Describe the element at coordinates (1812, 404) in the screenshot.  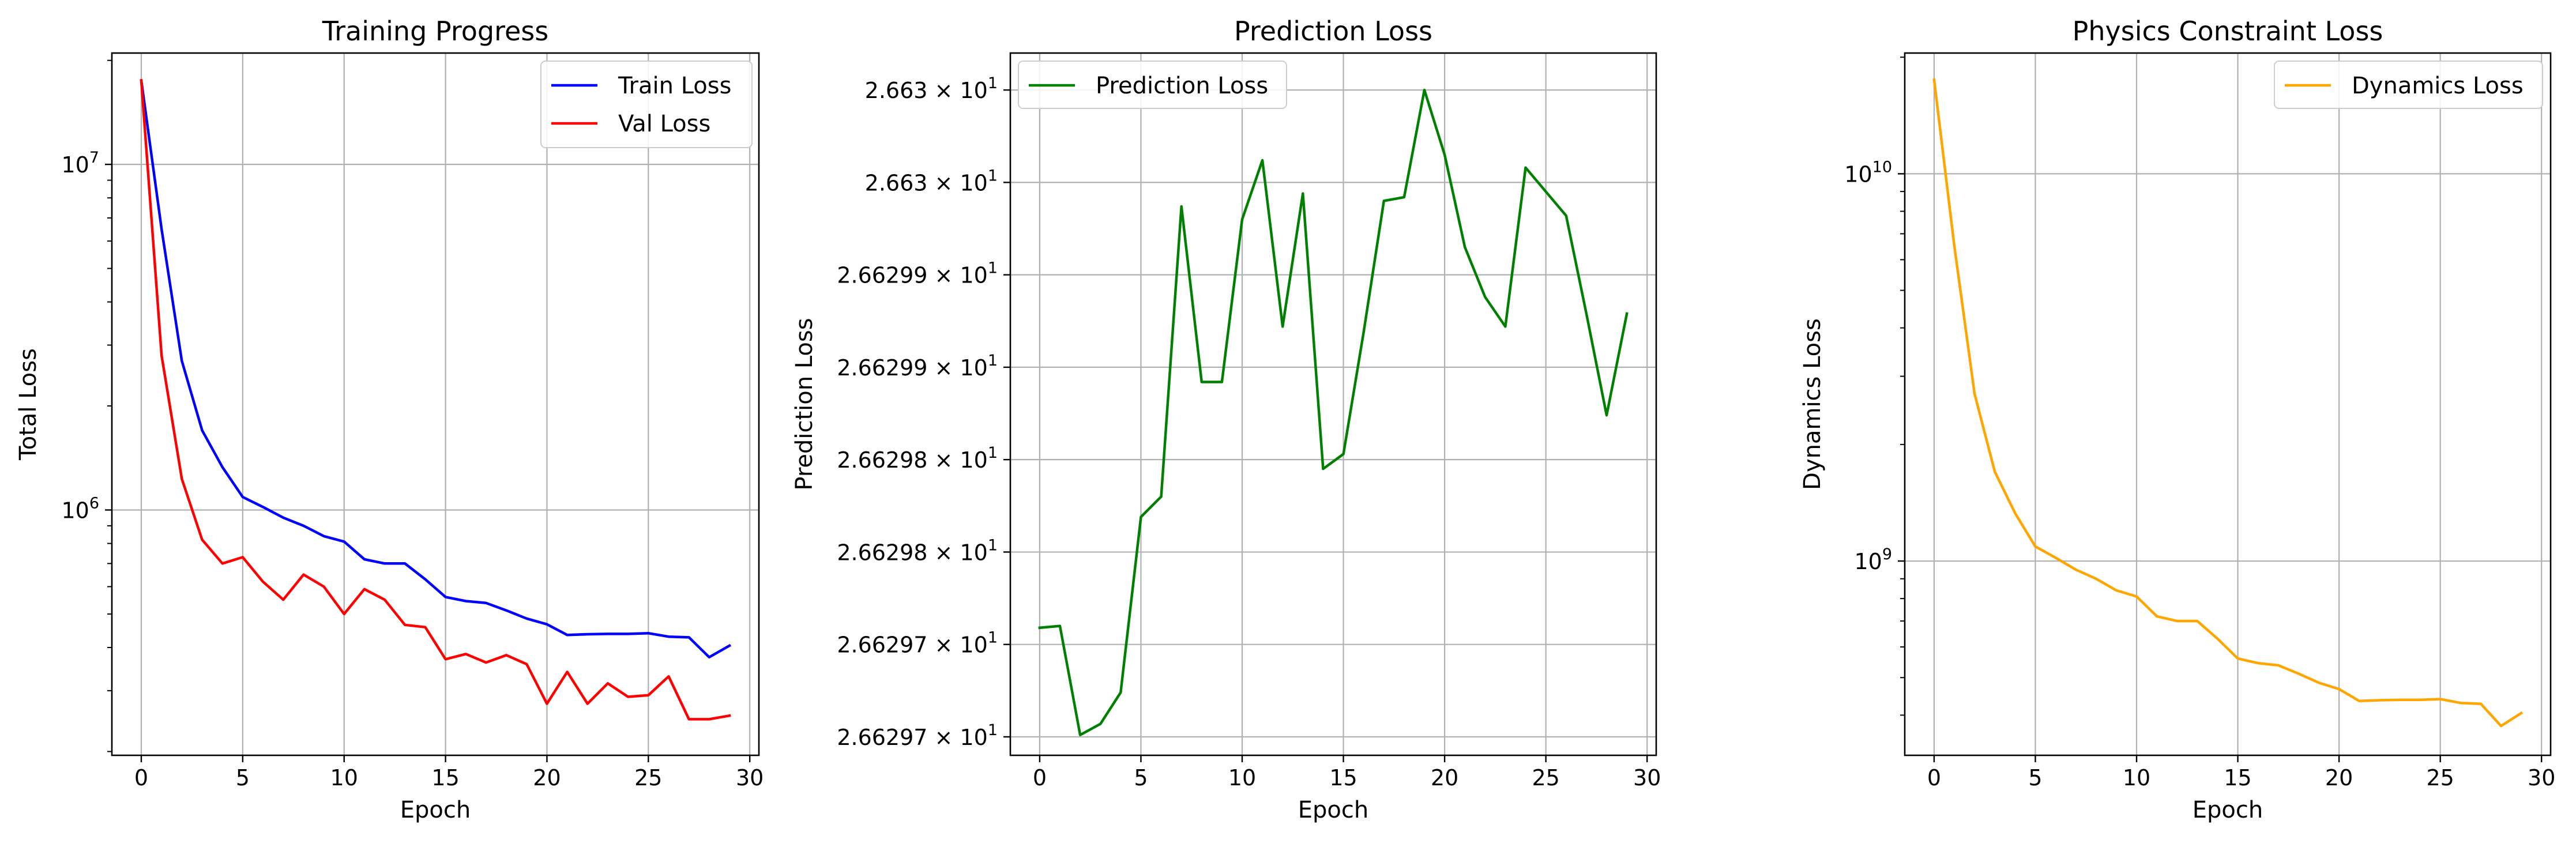
I see `y-axis-label: Dynamics Loss` at that location.